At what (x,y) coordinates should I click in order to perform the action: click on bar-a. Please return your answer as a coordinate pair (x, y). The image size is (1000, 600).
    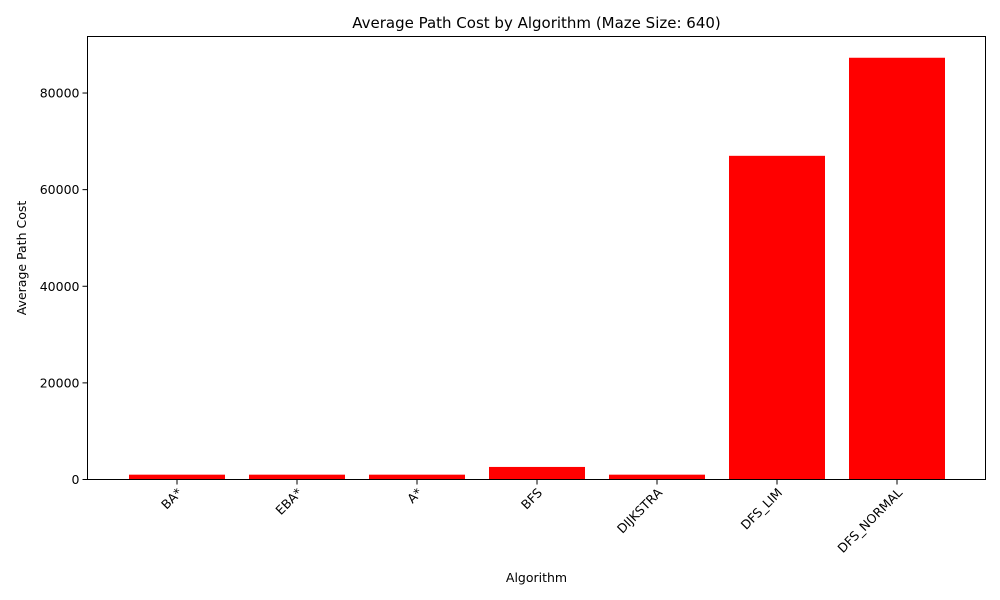
    Looking at the image, I should click on (417, 477).